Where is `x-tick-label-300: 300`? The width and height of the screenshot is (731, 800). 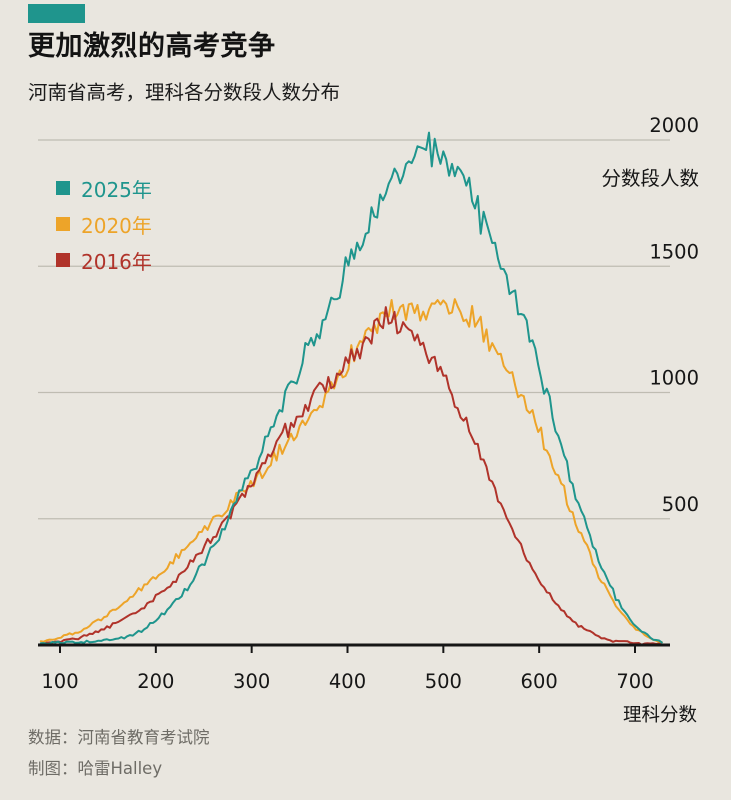 x-tick-label-300: 300 is located at coordinates (251, 681).